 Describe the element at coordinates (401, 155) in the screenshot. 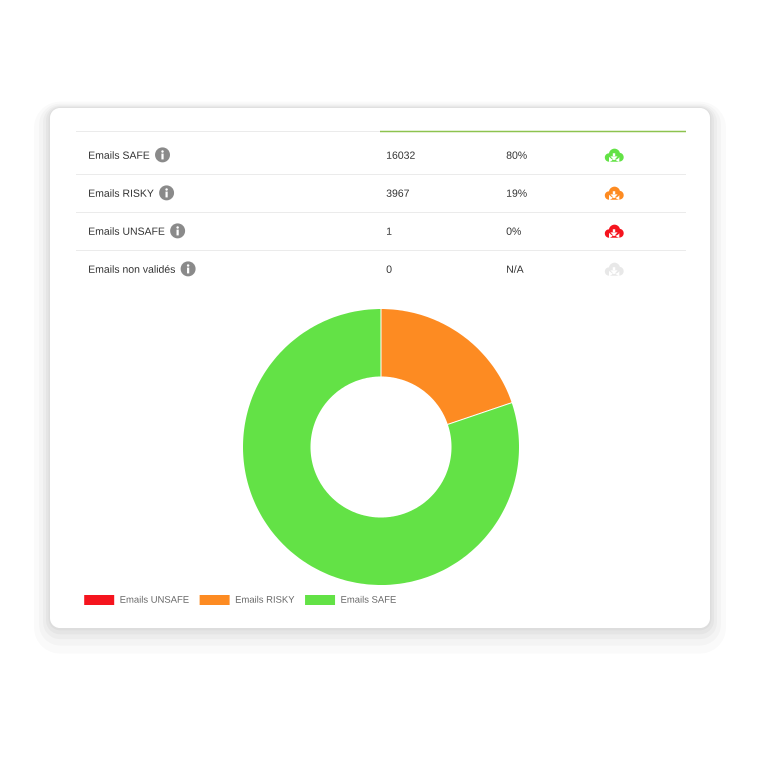

I see `data-label: 16032` at that location.